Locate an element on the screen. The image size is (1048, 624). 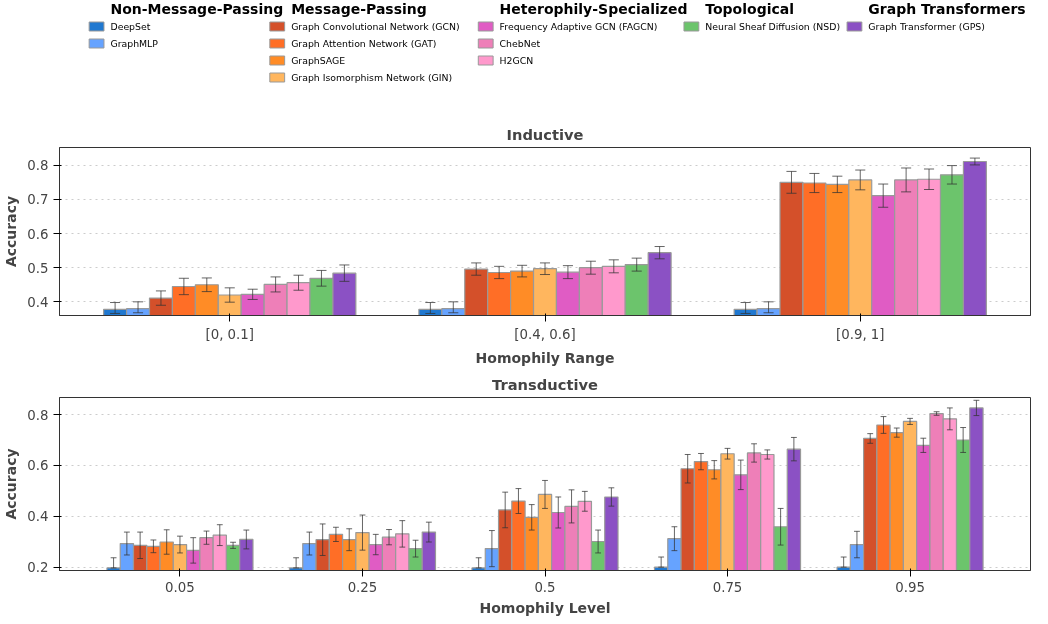
legend-label: Graph Attention Network (GAT) is located at coordinates (364, 43).